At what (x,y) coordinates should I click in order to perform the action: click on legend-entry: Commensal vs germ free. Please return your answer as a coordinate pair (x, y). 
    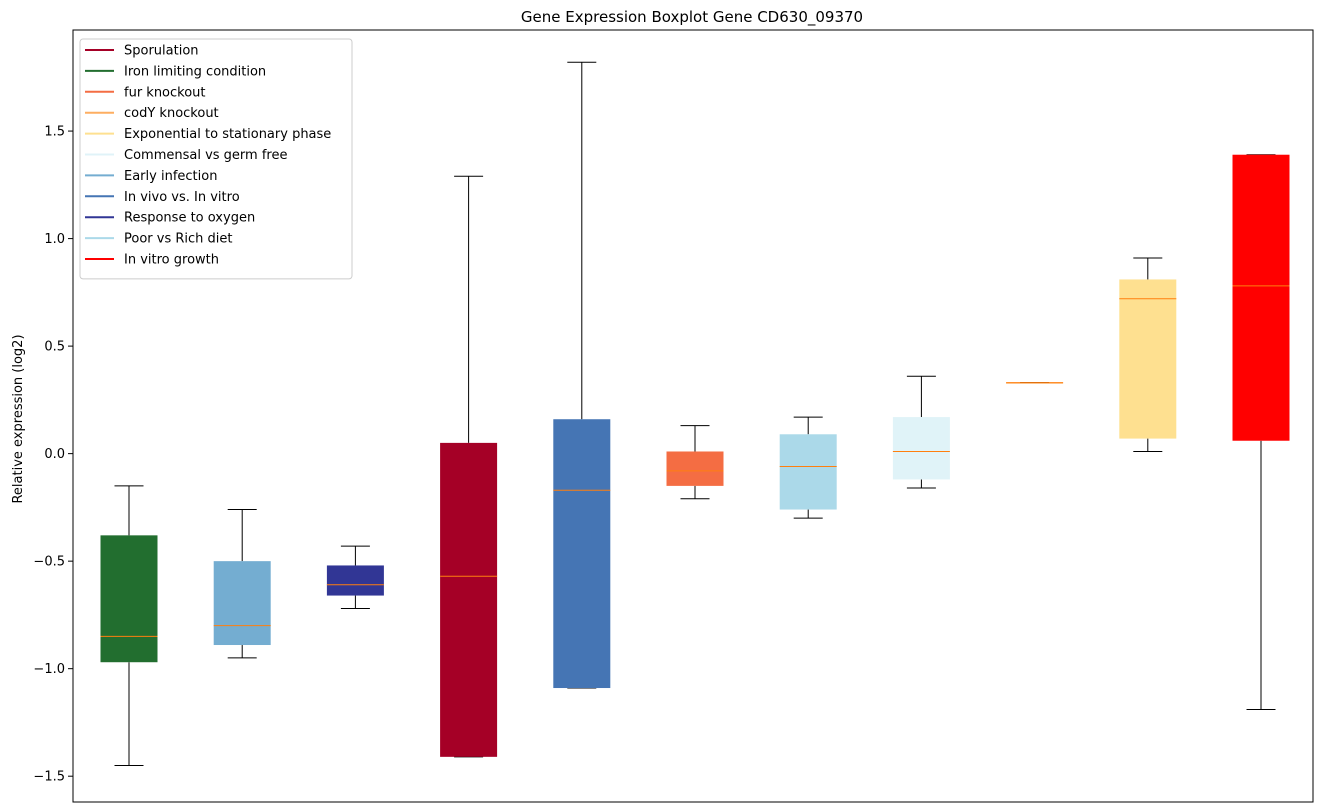
    Looking at the image, I should click on (186, 155).